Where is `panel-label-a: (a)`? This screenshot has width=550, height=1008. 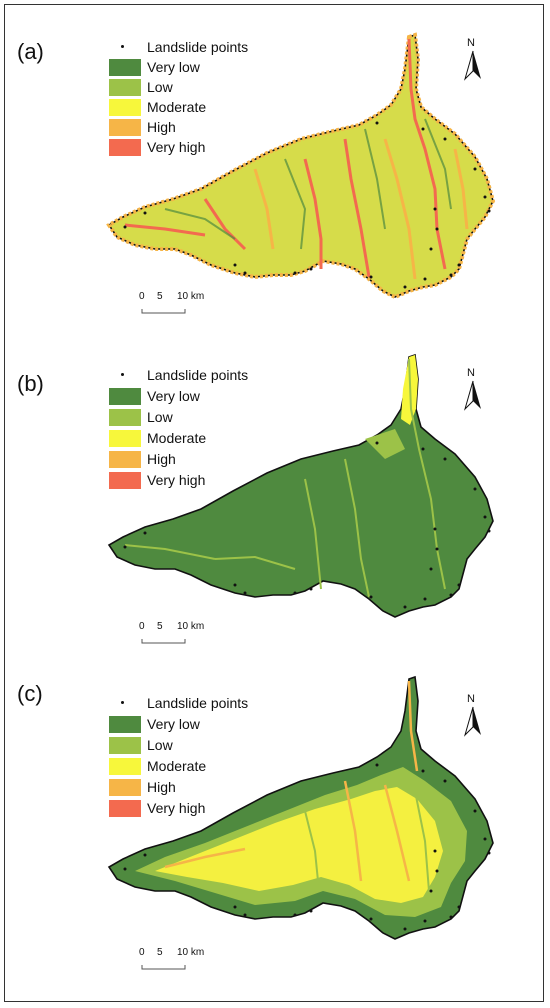 panel-label-a: (a) is located at coordinates (30, 51).